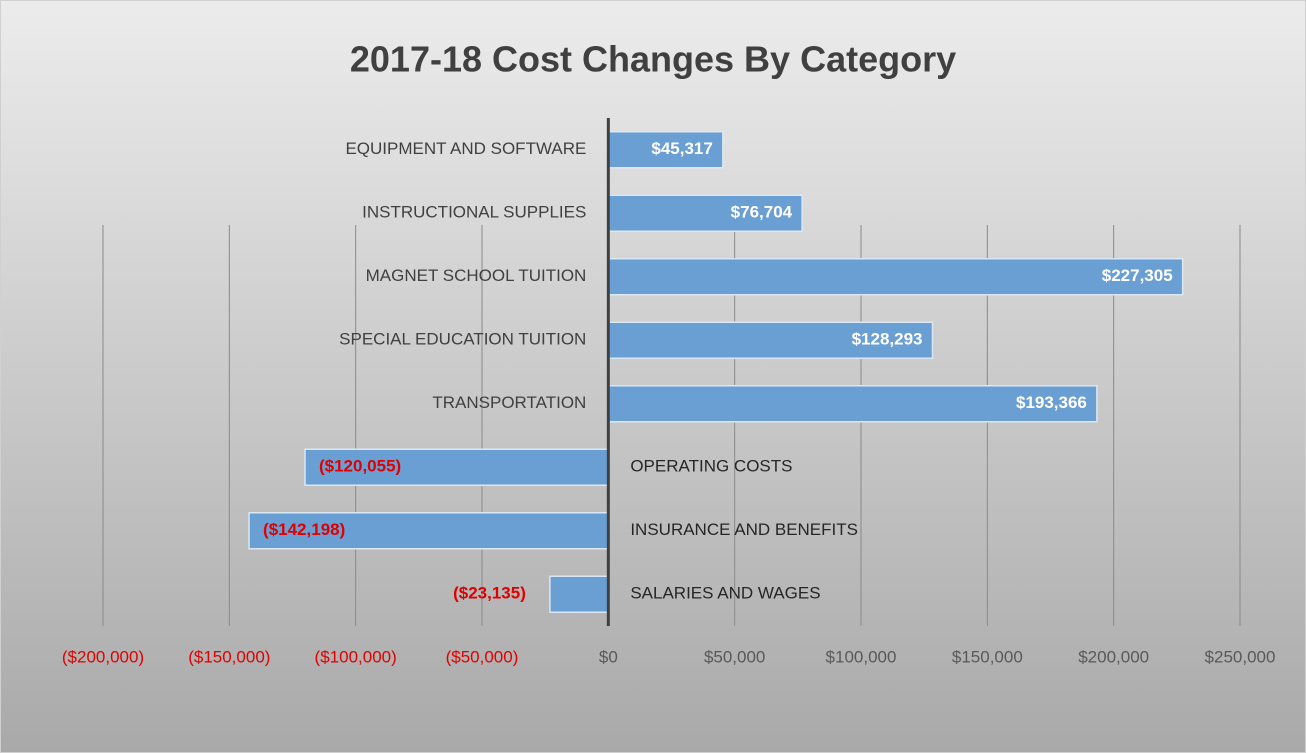 This screenshot has height=753, width=1306. I want to click on x-tick-label: ($150,000), so click(229, 656).